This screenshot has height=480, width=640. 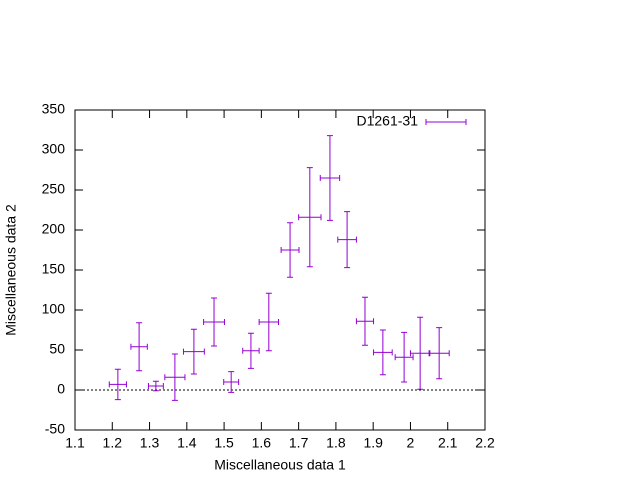 What do you see at coordinates (54, 269) in the screenshot?
I see `y-tick-label: 150` at bounding box center [54, 269].